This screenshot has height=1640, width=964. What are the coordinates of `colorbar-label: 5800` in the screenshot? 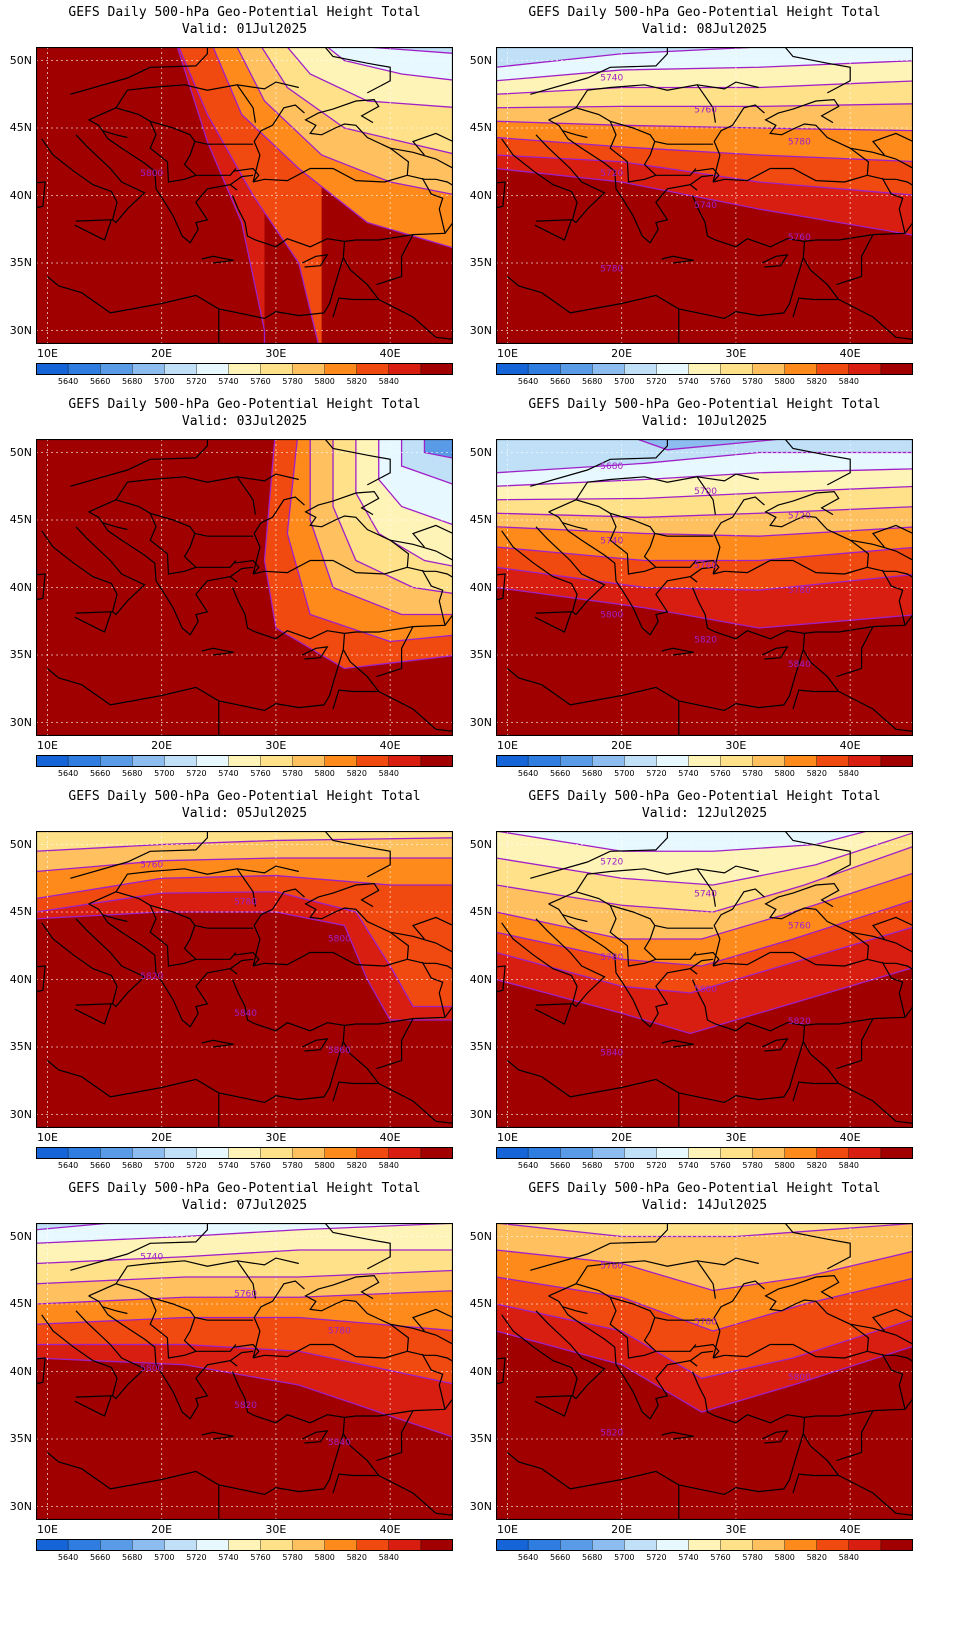 It's located at (324, 1557).